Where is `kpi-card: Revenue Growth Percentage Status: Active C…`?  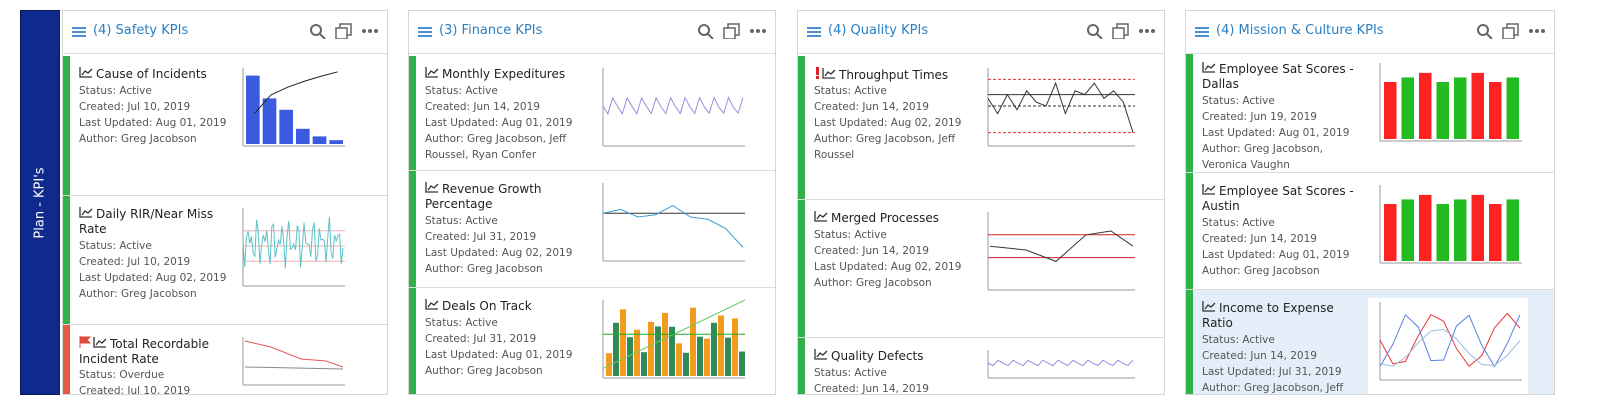 kpi-card: Revenue Growth Percentage Status: Active C… is located at coordinates (592, 229).